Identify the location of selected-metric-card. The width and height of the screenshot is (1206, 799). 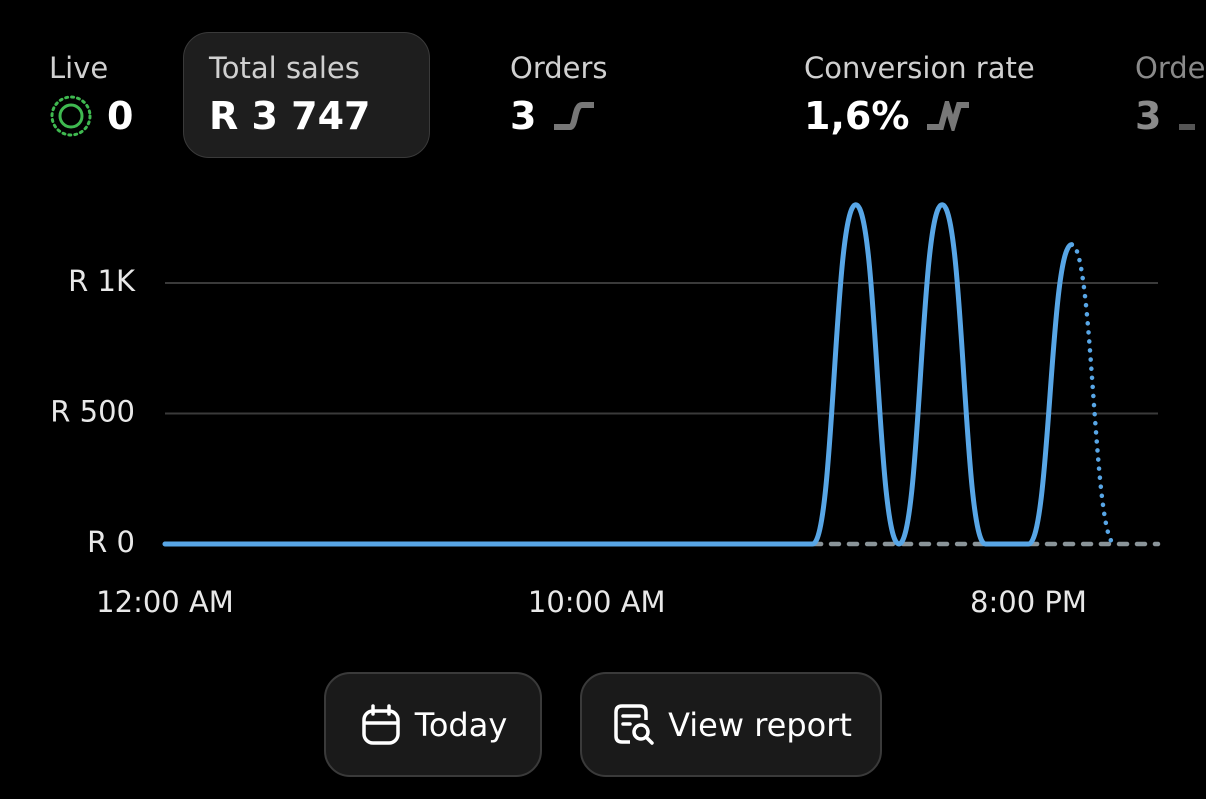
(306, 95).